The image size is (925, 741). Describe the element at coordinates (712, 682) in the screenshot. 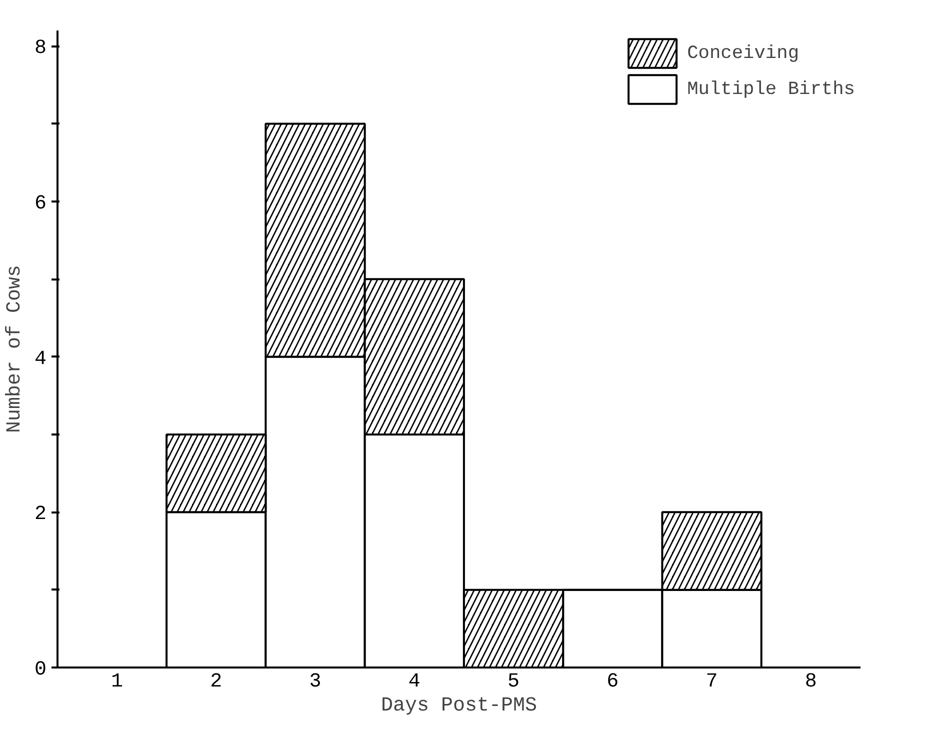

I see `x-tick-label: 7` at that location.